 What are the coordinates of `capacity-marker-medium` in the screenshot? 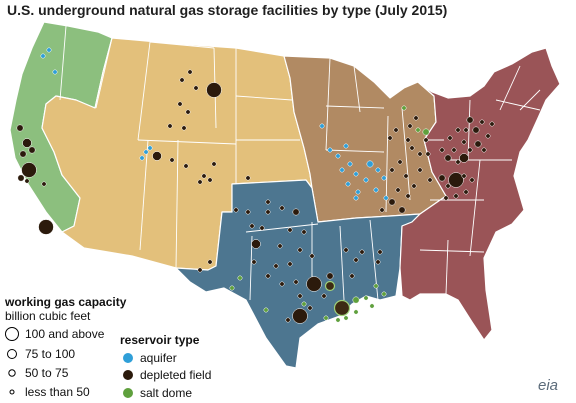 It's located at (12, 373).